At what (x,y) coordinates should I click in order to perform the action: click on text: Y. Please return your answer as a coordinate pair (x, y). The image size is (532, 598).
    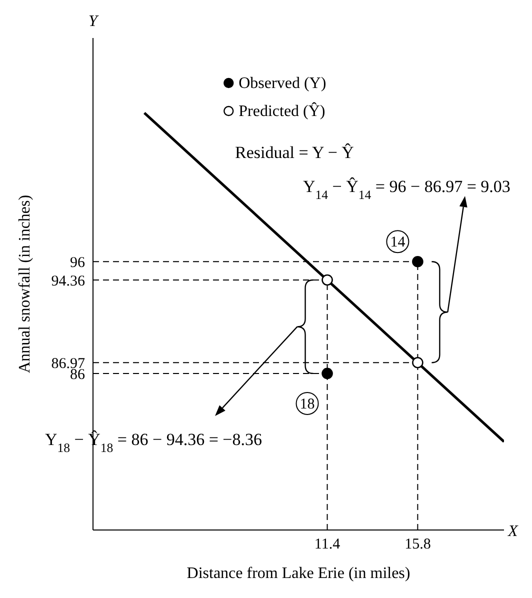
    Looking at the image, I should click on (94, 21).